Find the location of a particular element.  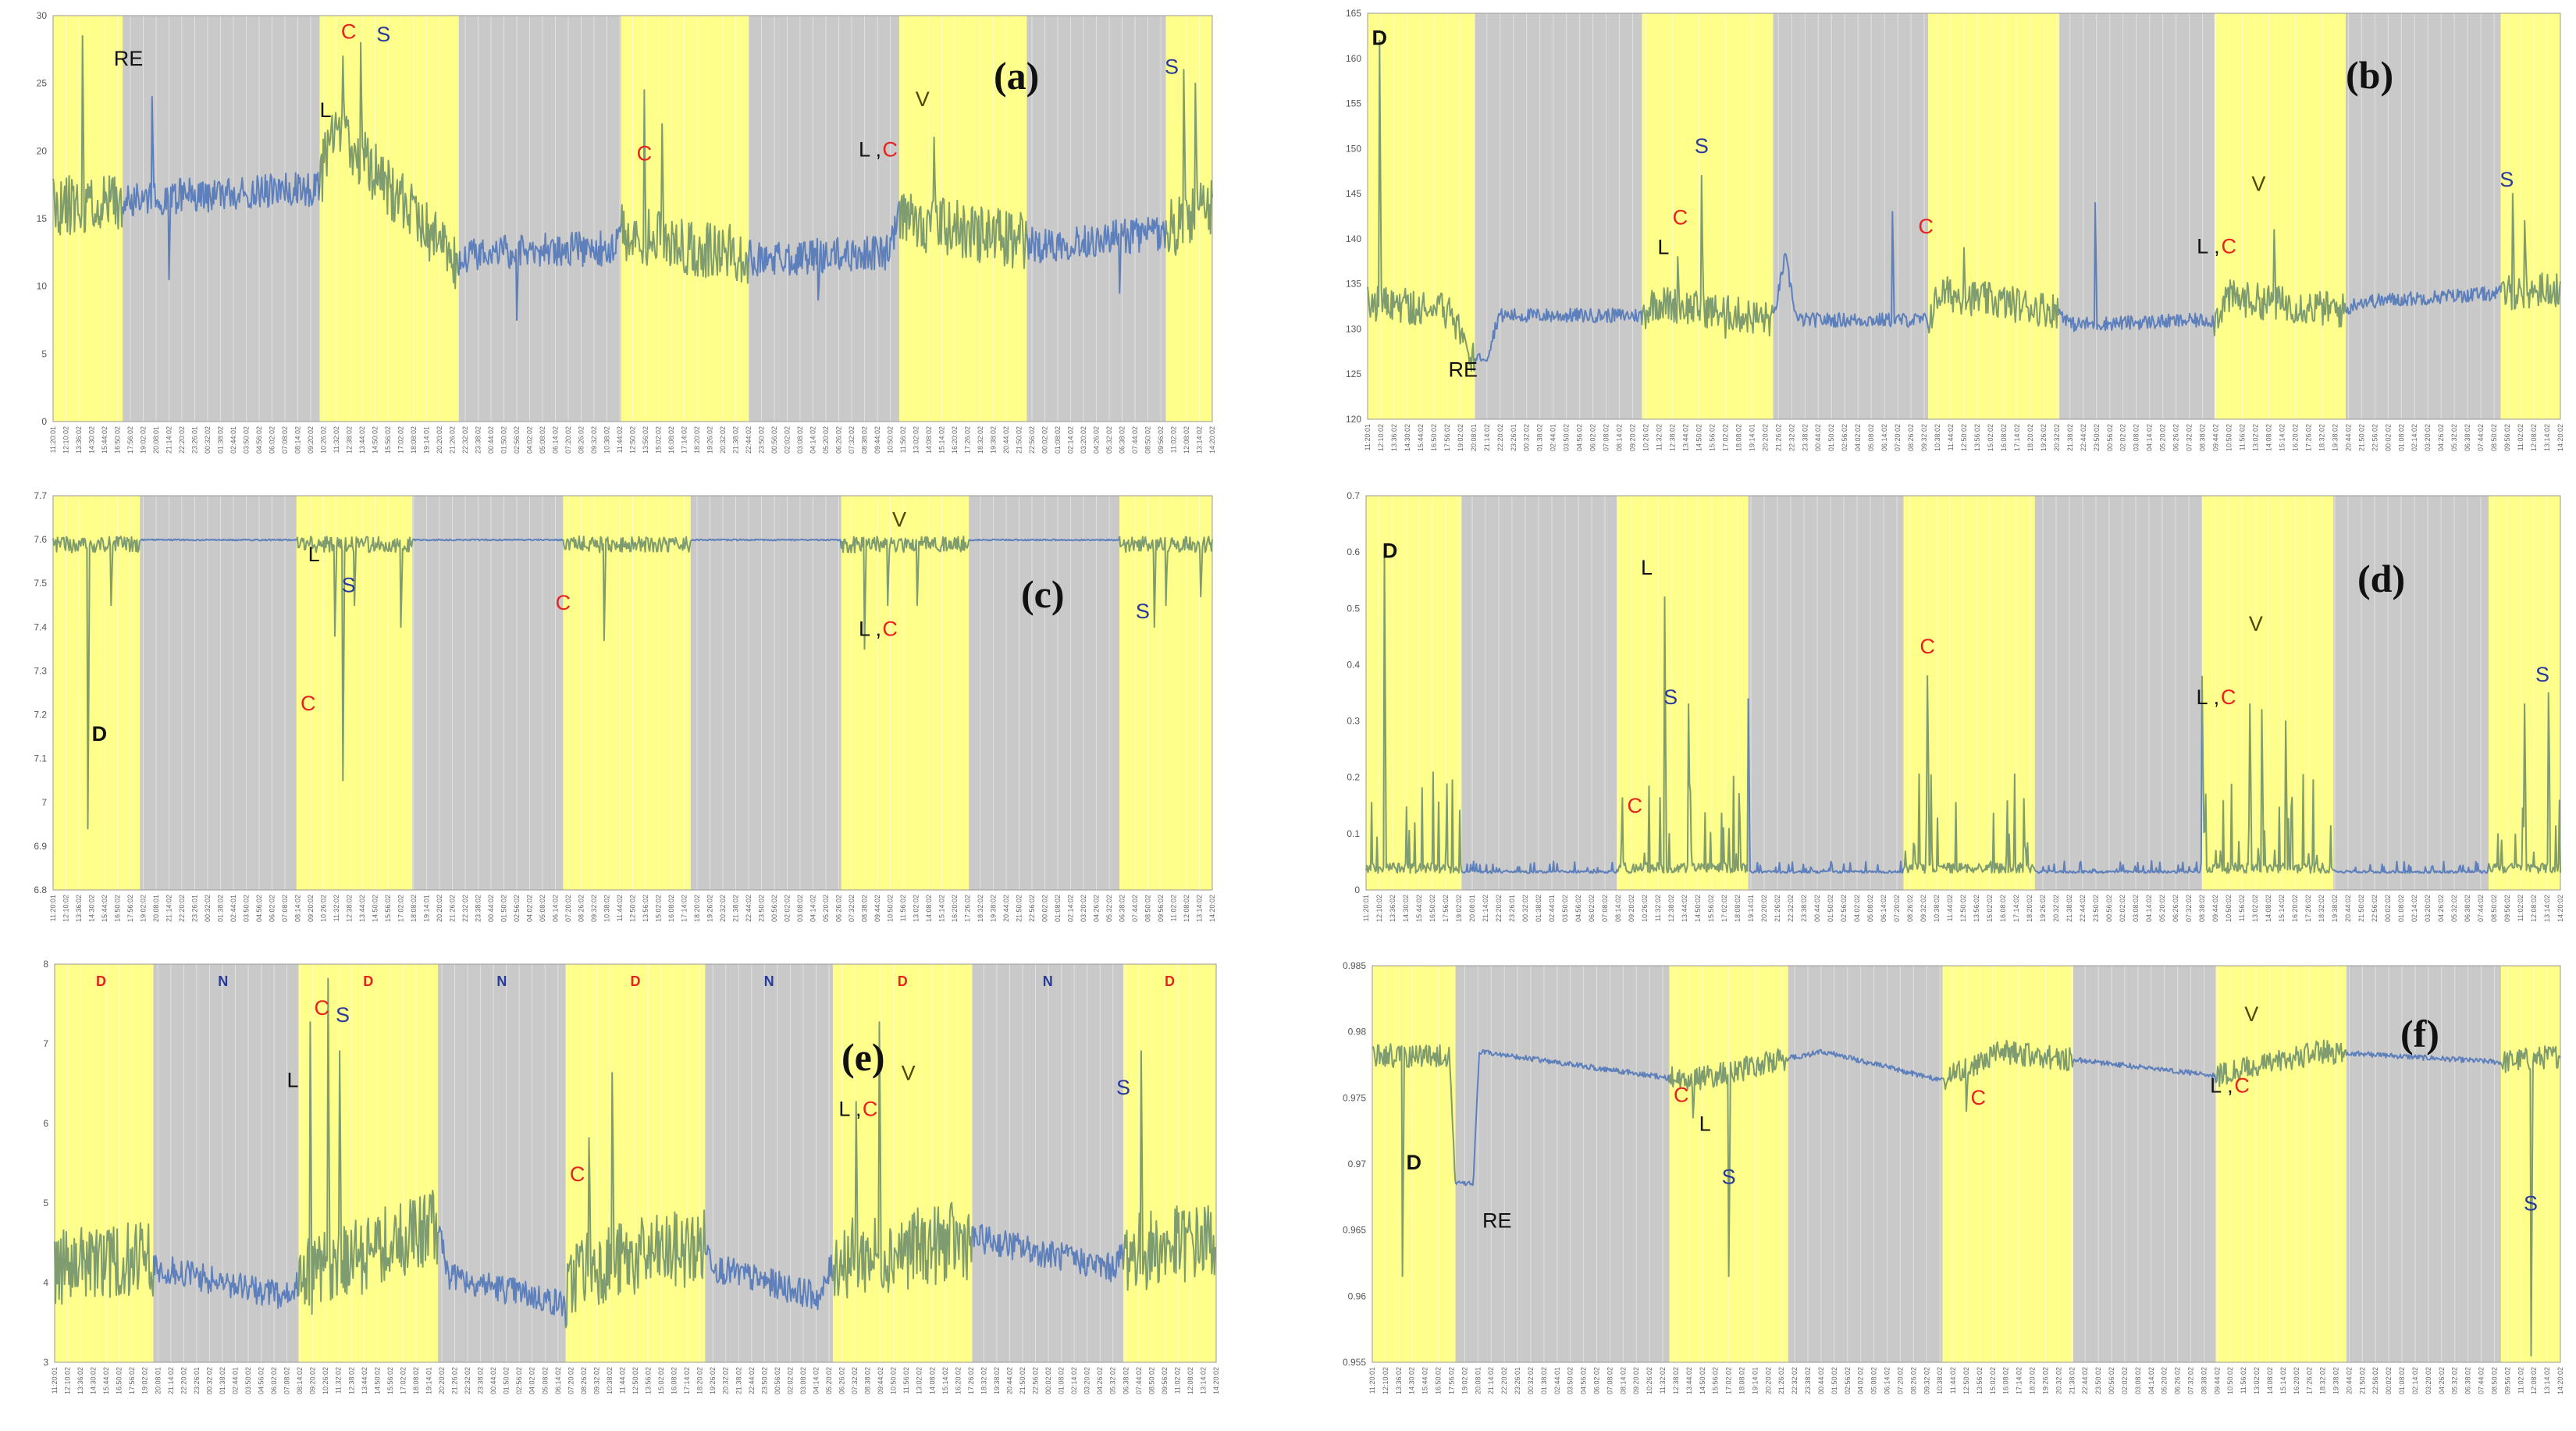

x-tick-label: 17:56:02 is located at coordinates (130, 909).